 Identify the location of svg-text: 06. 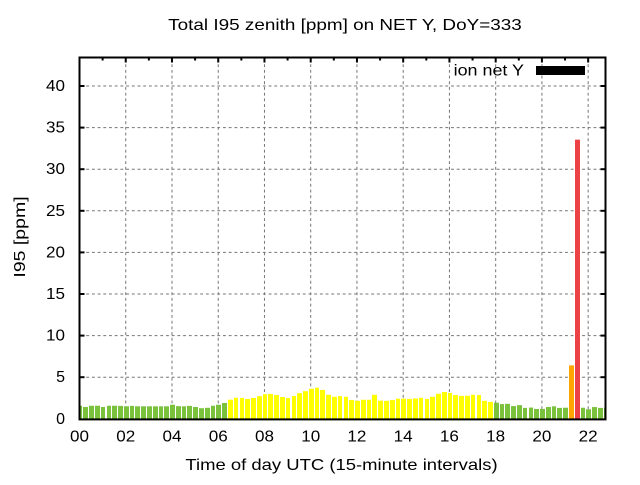
(218, 437).